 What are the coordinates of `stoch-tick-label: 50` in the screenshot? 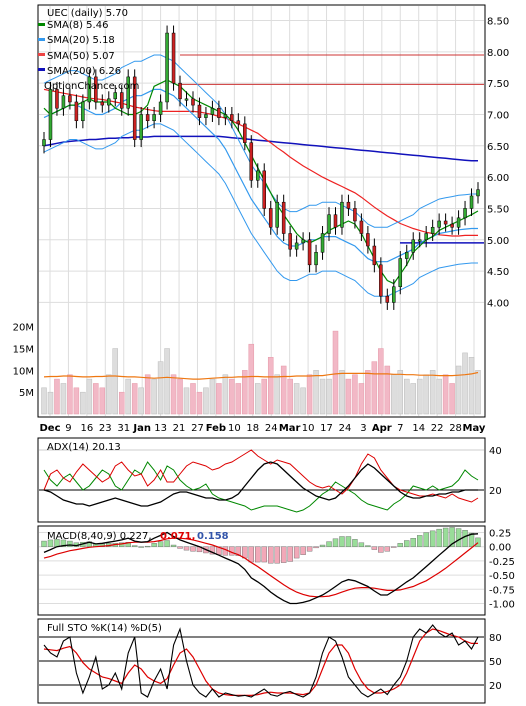 It's located at (495, 662).